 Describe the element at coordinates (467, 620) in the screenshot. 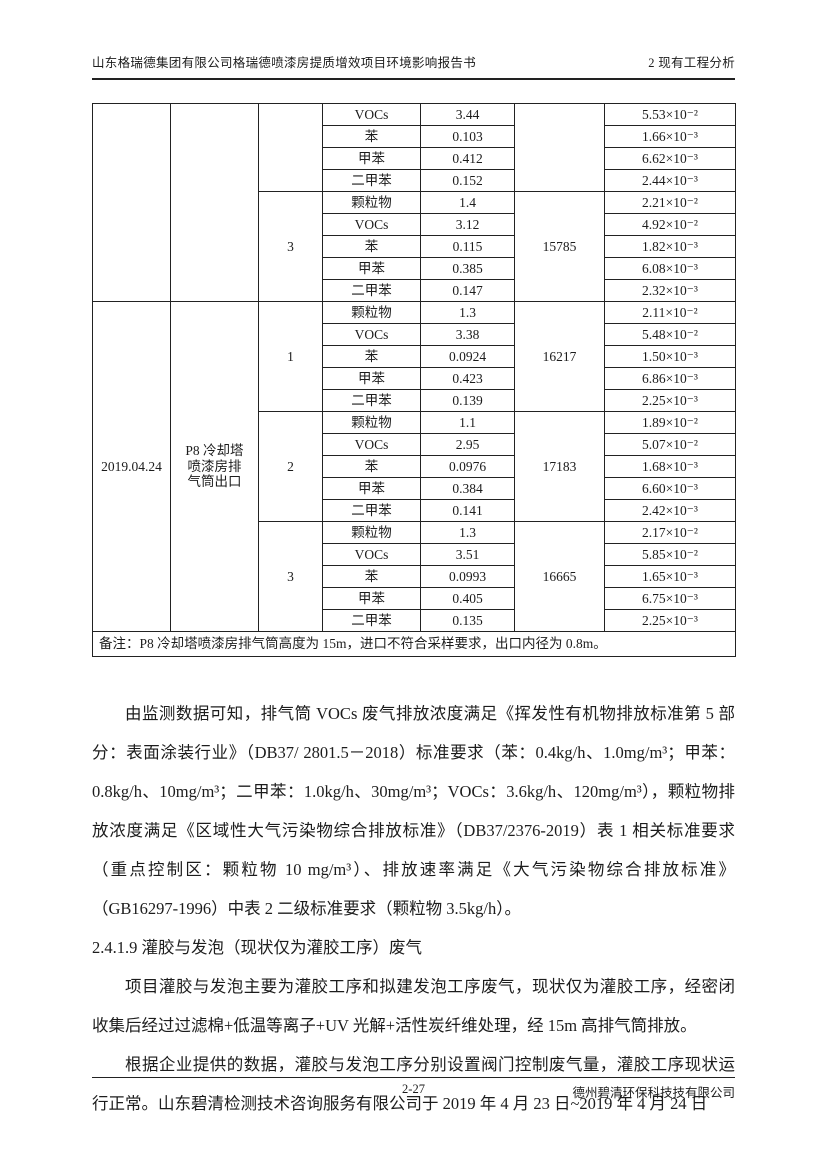

I see `concentration-cell: 0.135` at that location.